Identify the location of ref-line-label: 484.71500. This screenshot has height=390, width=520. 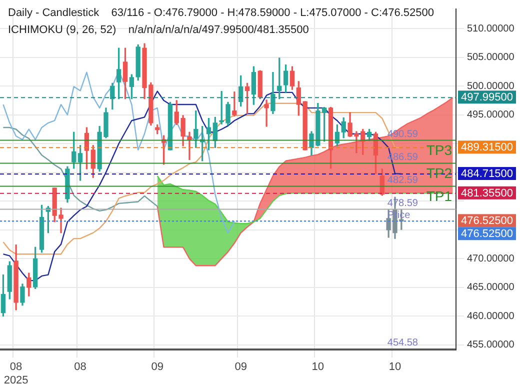
(487, 174).